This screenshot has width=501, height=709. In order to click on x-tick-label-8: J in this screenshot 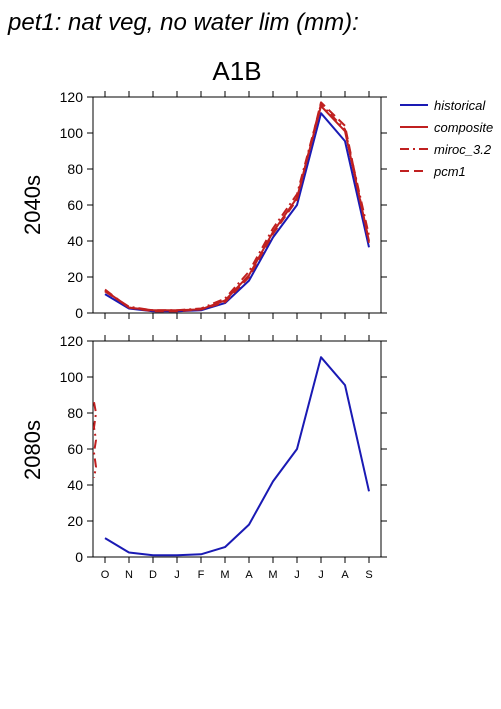, I will do `click(297, 575)`.